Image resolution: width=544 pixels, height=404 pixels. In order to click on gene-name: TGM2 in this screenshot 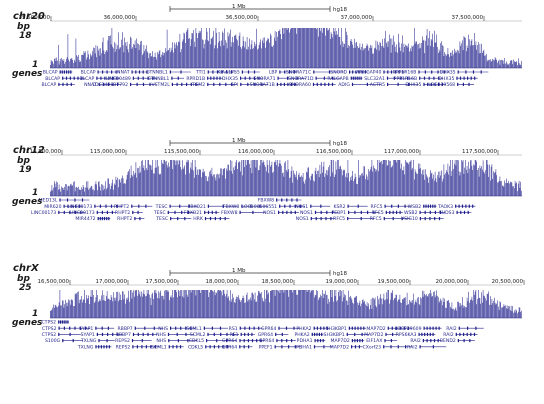, I will do `click(198, 85)`.